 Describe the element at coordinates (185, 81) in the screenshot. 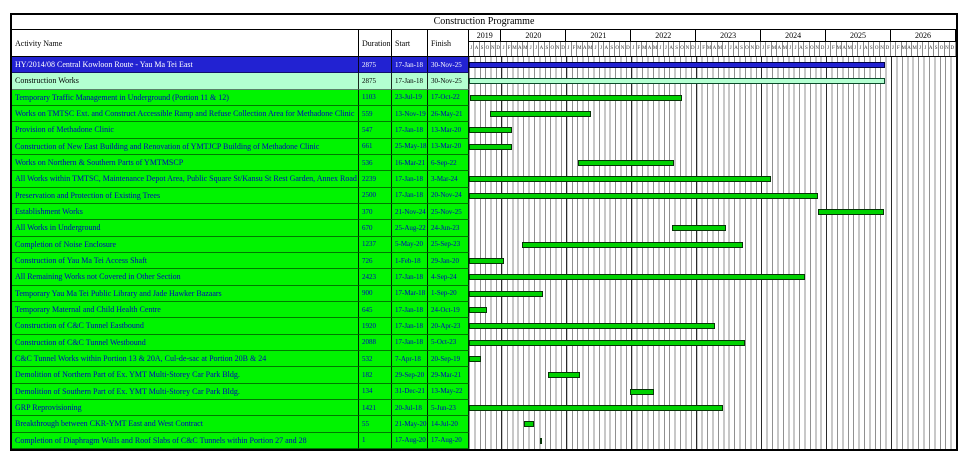

I see `activity-name-cell: Construction Works` at that location.